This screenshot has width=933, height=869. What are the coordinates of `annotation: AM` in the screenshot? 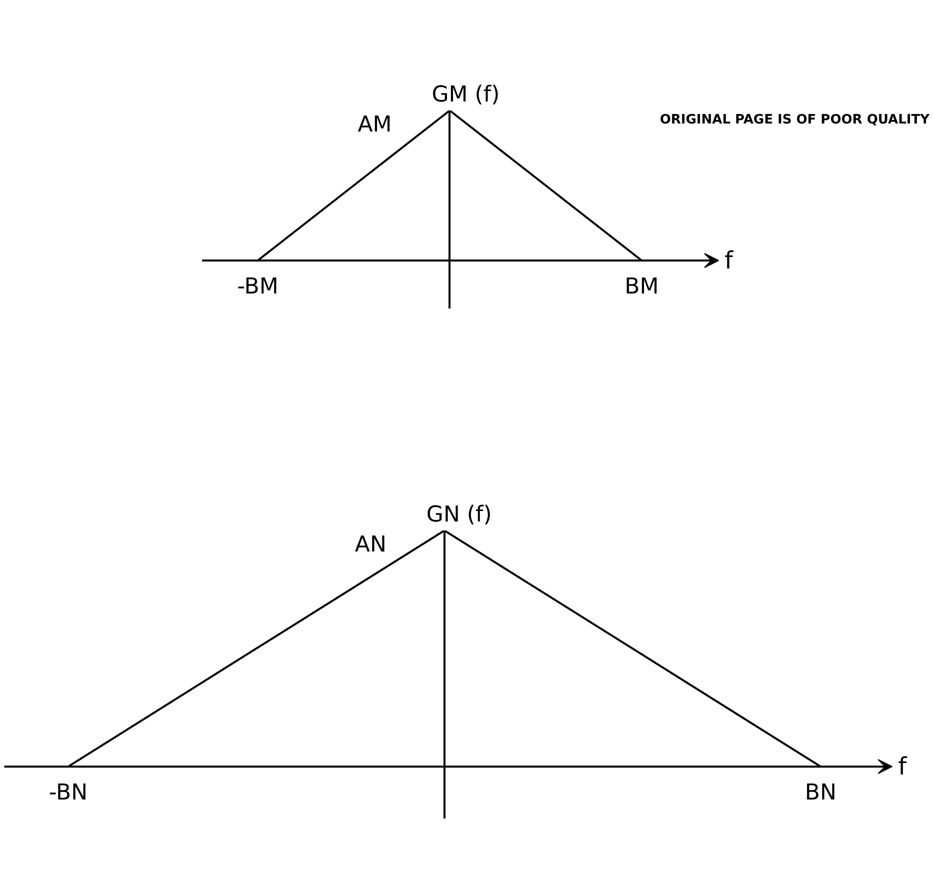 It's located at (375, 125).